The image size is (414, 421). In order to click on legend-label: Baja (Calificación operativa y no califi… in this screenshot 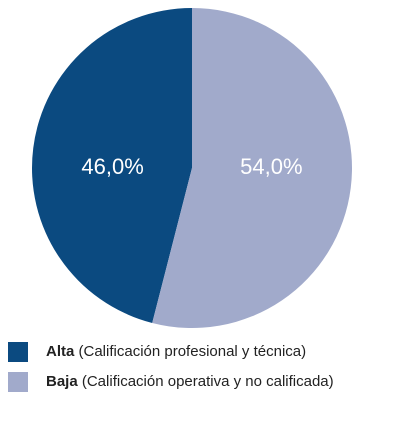, I will do `click(190, 381)`.